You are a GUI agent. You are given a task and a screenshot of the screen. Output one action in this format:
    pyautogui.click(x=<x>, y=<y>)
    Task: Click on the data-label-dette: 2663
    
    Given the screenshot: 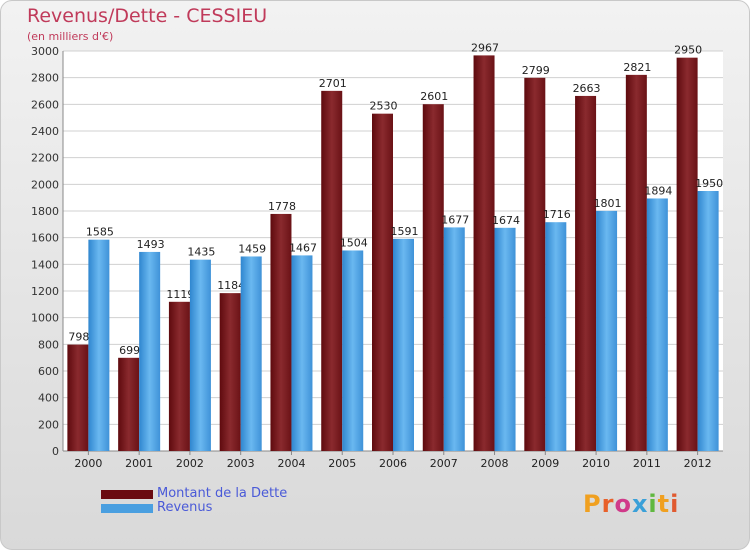 What is the action you would take?
    pyautogui.click(x=587, y=88)
    